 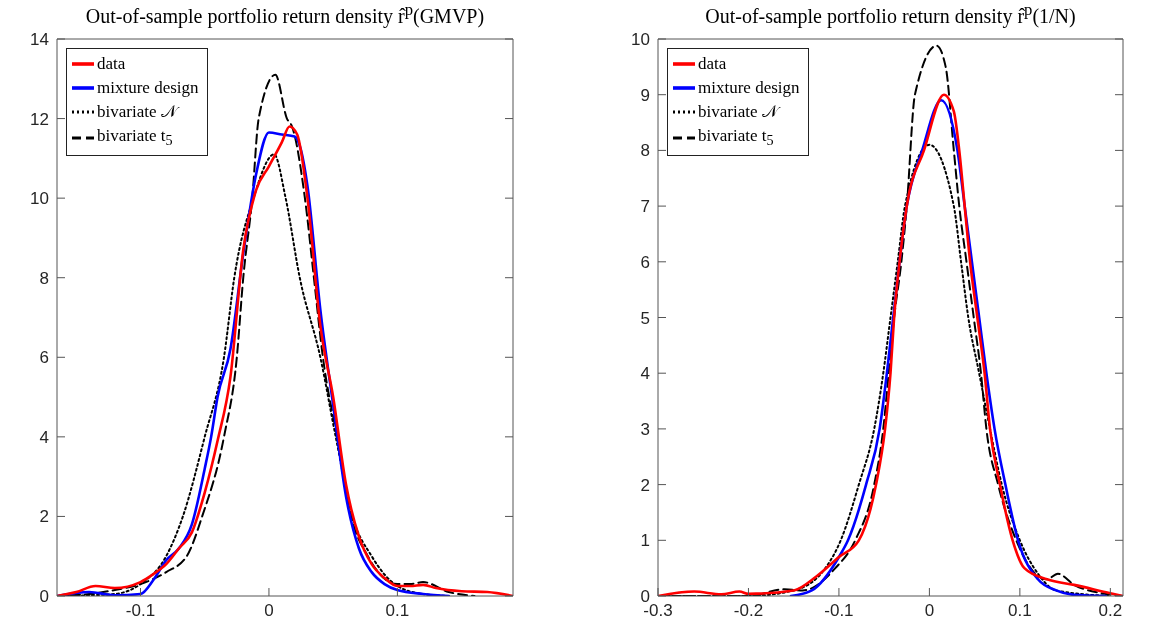 What do you see at coordinates (39, 40) in the screenshot?
I see `y-tick-label: 14` at bounding box center [39, 40].